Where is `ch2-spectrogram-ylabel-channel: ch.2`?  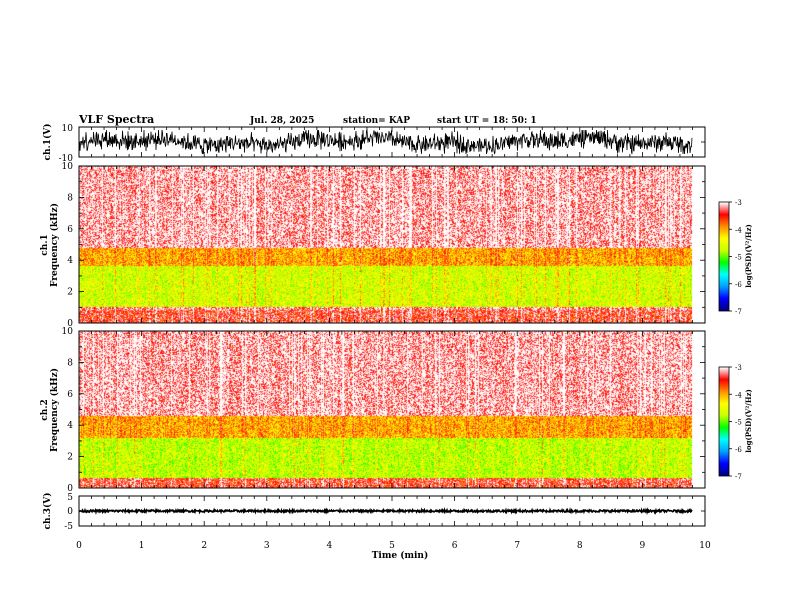 ch2-spectrogram-ylabel-channel: ch.2 is located at coordinates (45, 409).